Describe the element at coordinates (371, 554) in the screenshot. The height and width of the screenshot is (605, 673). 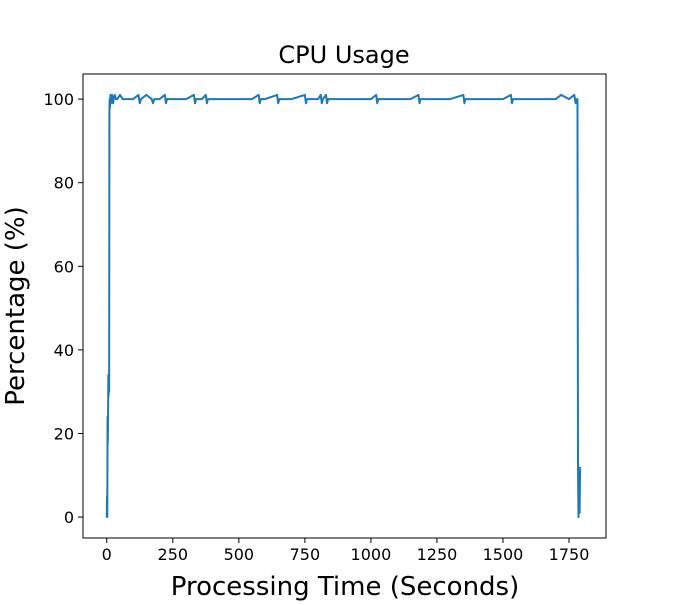
I see `x-tick-label: 1000` at that location.